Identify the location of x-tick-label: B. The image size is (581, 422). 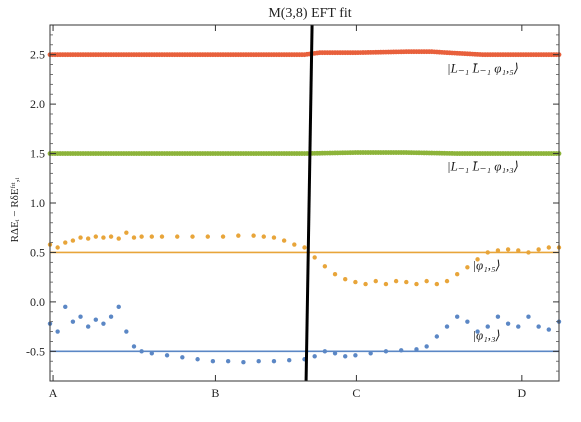
(215, 393).